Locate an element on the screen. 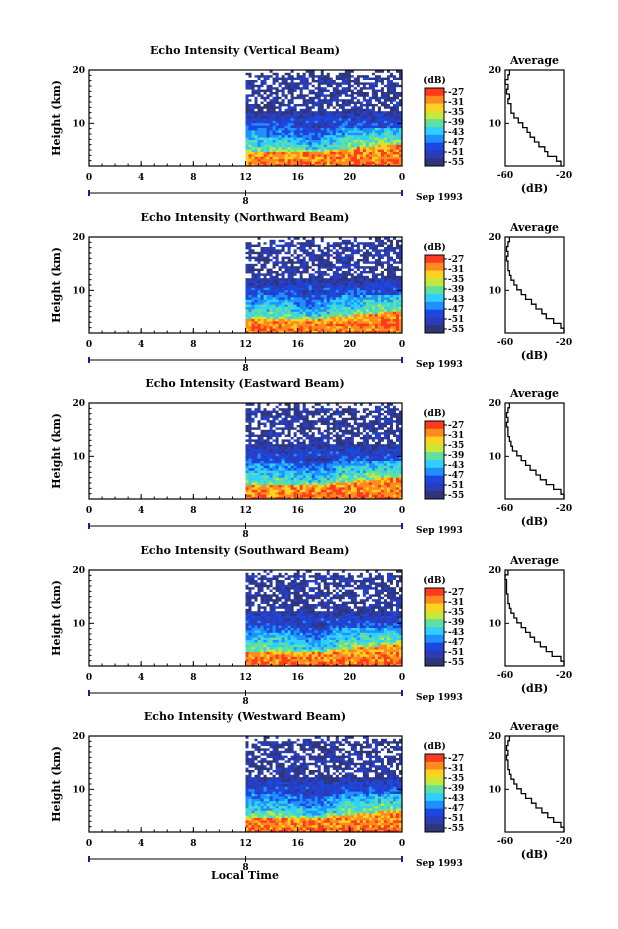 The image size is (618, 929). date-label: Sep 1993 is located at coordinates (439, 365).